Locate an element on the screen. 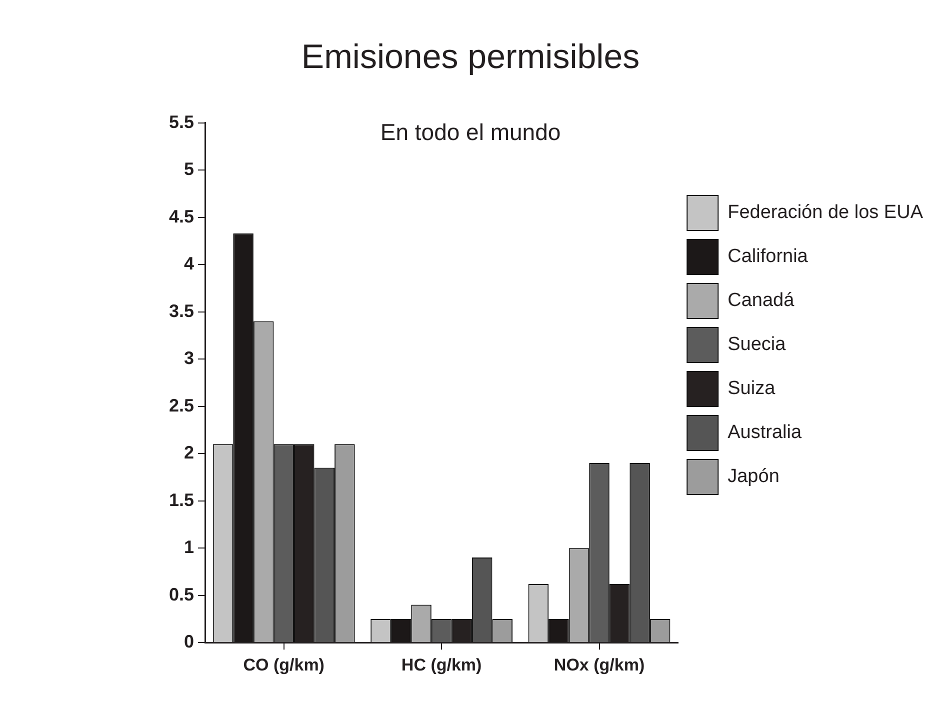 The image size is (941, 706). y-tick-label: 0.5 is located at coordinates (181, 594).